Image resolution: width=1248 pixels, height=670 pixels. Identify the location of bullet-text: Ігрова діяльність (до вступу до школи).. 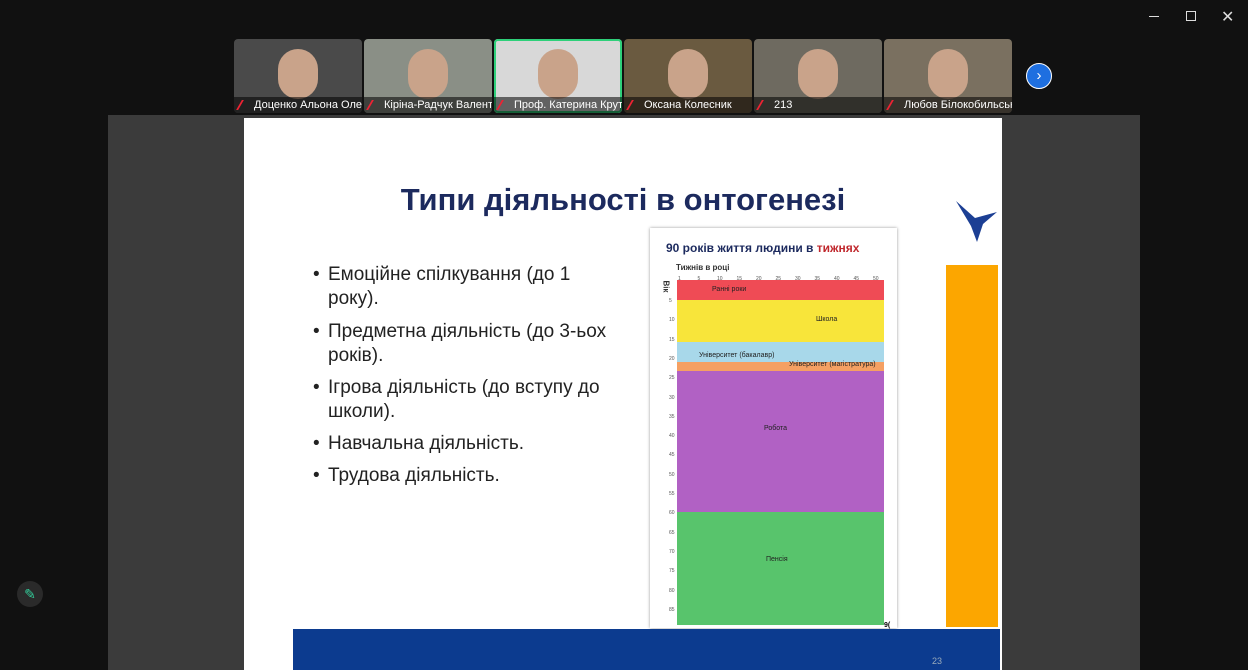
(464, 399).